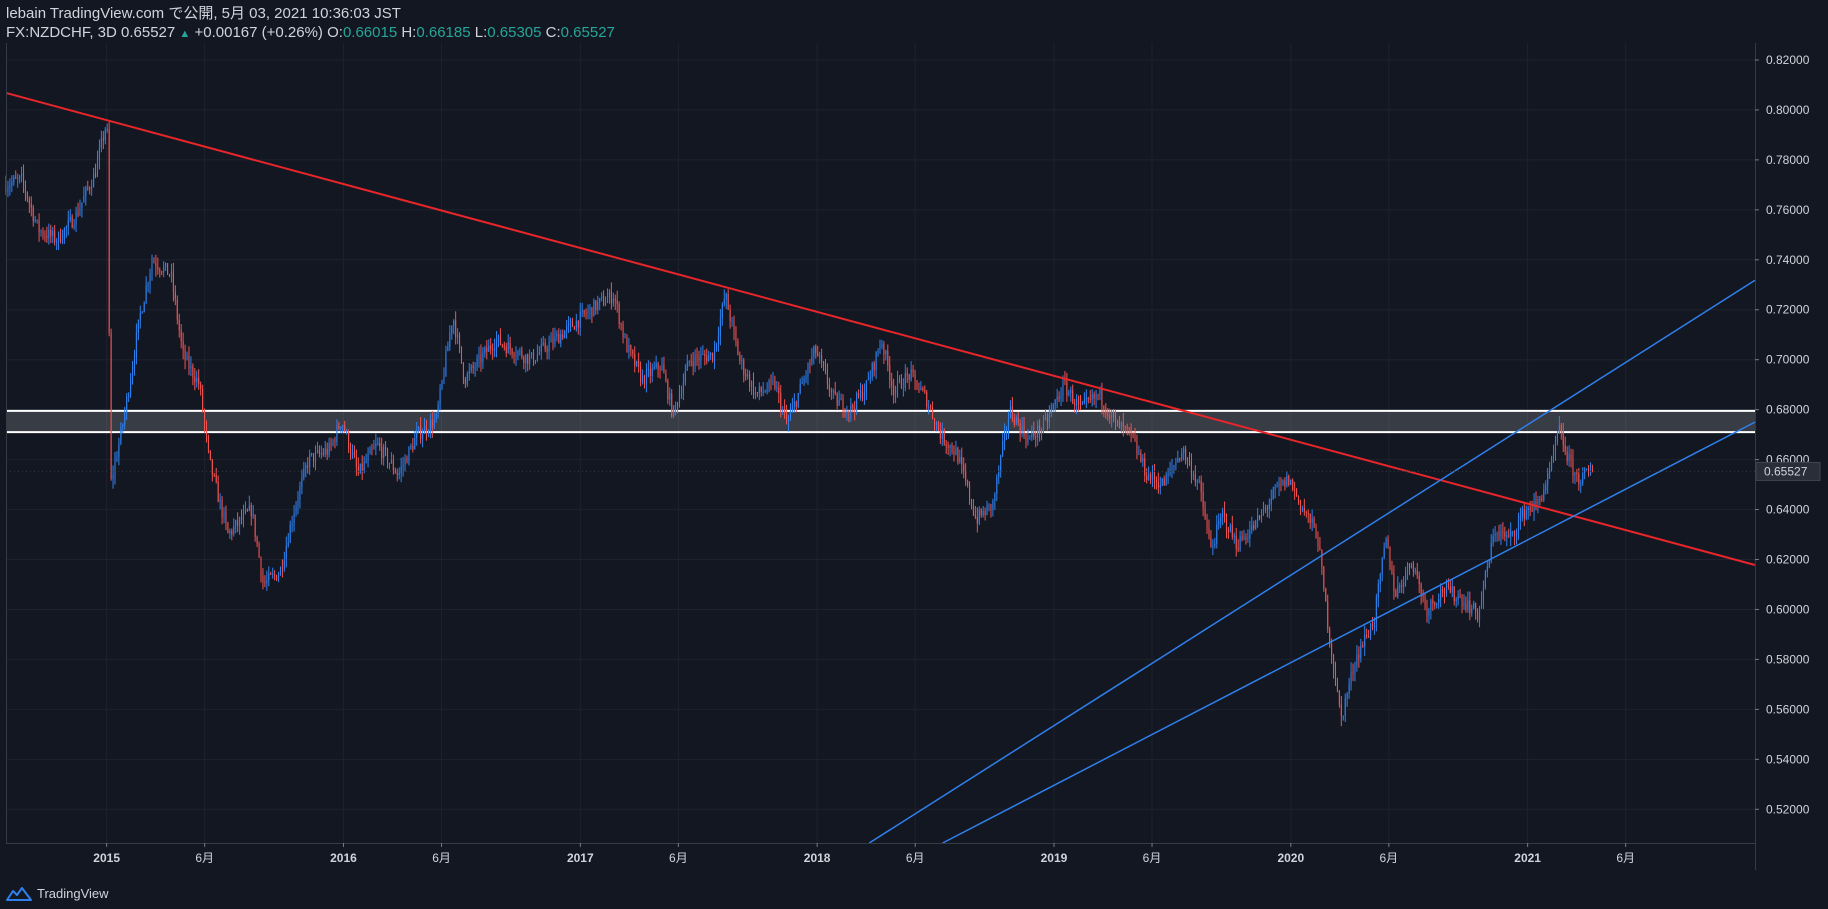 Image resolution: width=1828 pixels, height=909 pixels. I want to click on symbol-timeframe: FX:NZDCHF, 3D, so click(61, 32).